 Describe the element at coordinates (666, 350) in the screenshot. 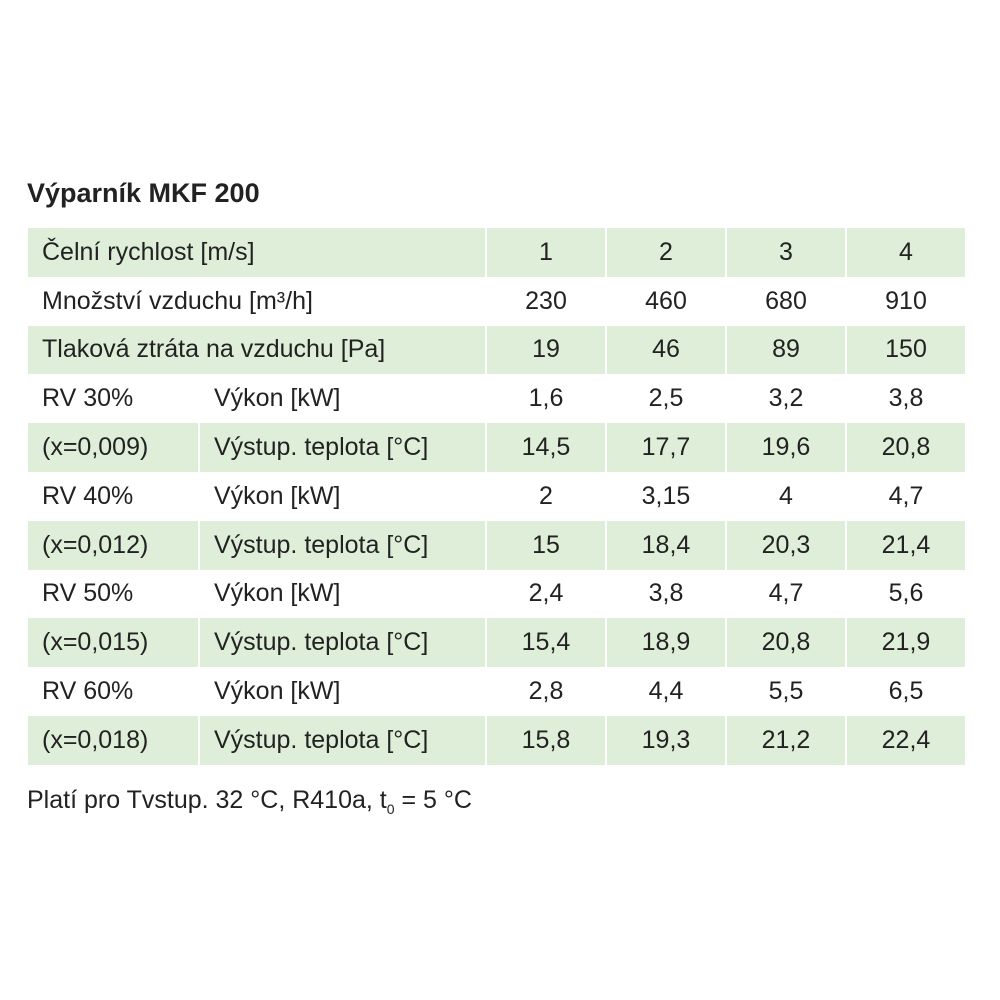

I see `cell-value: 46` at that location.